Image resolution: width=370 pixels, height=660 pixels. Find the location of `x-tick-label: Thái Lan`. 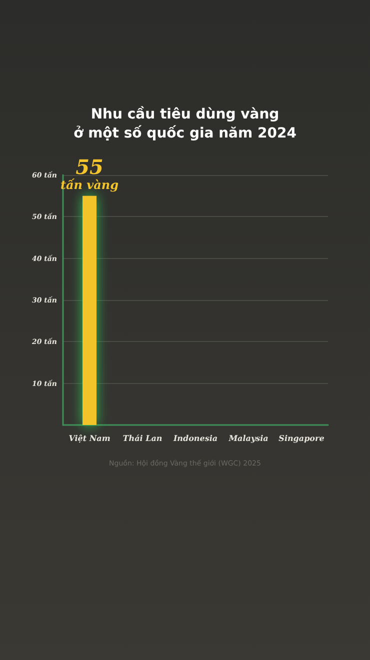

x-tick-label: Thái Lan is located at coordinates (142, 438).